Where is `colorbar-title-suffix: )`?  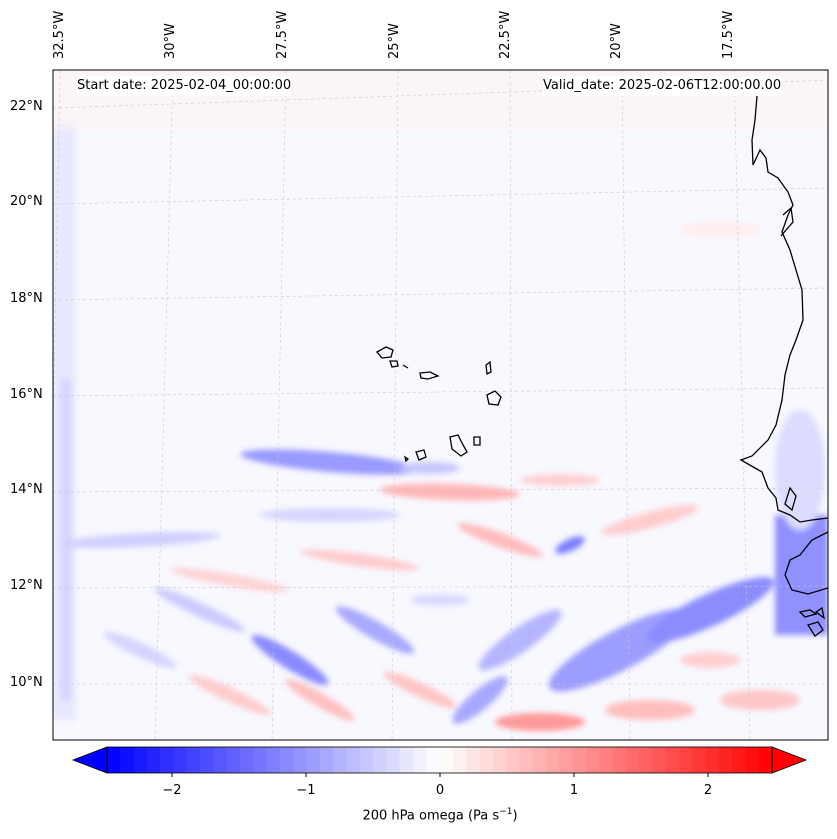 colorbar-title-suffix: ) is located at coordinates (515, 816).